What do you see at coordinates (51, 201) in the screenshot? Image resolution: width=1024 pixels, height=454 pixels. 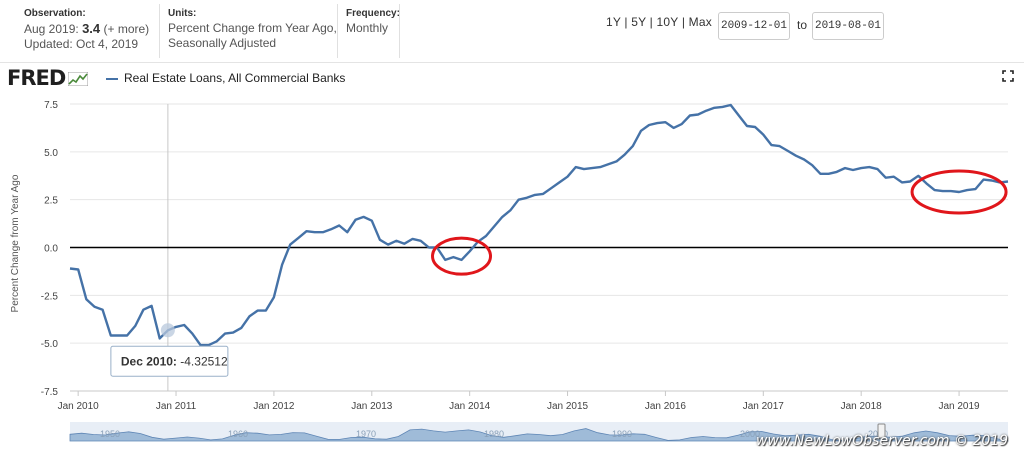 I see `y-tick-label: 2.5` at bounding box center [51, 201].